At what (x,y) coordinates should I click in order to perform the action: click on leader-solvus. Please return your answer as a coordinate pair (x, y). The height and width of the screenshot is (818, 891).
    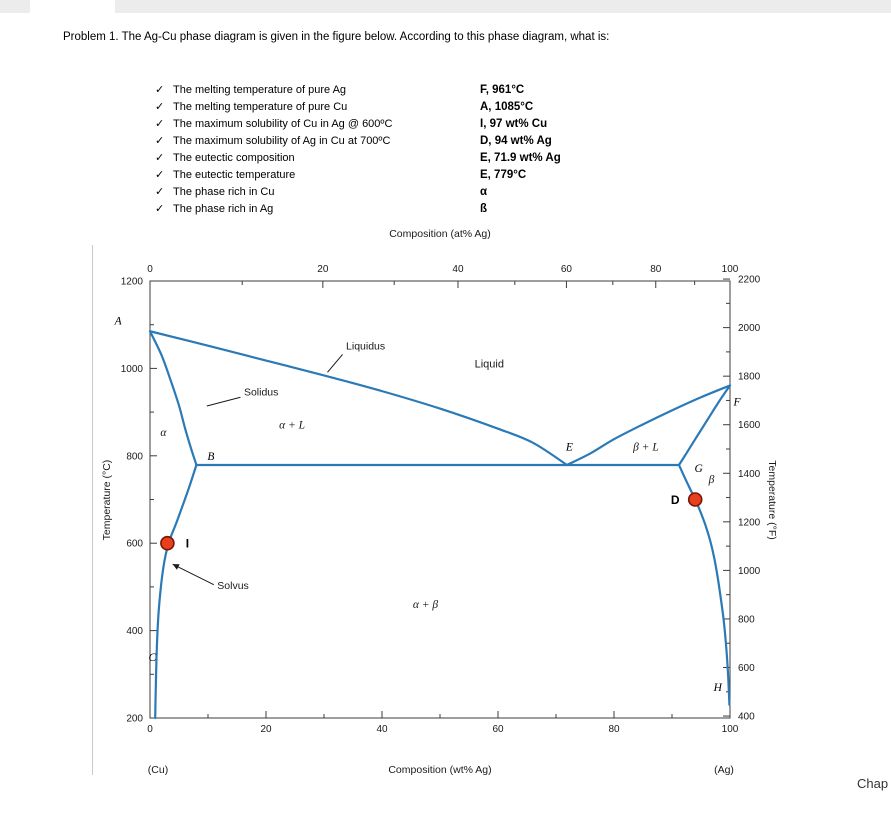
    Looking at the image, I should click on (193, 574).